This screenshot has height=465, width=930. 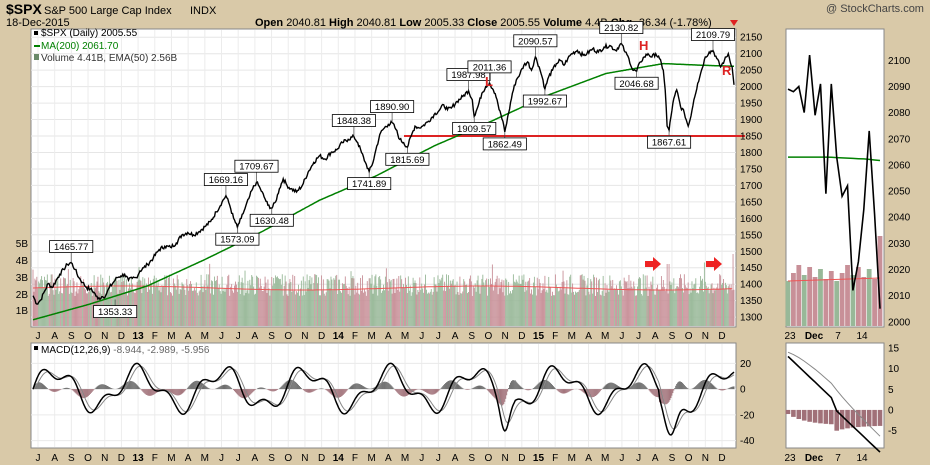 I want to click on pattern-letter-r: R, so click(x=727, y=70).